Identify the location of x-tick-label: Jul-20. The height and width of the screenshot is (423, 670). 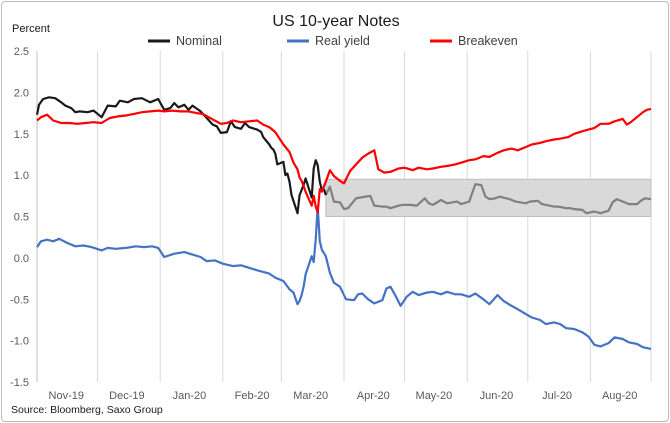
(557, 396).